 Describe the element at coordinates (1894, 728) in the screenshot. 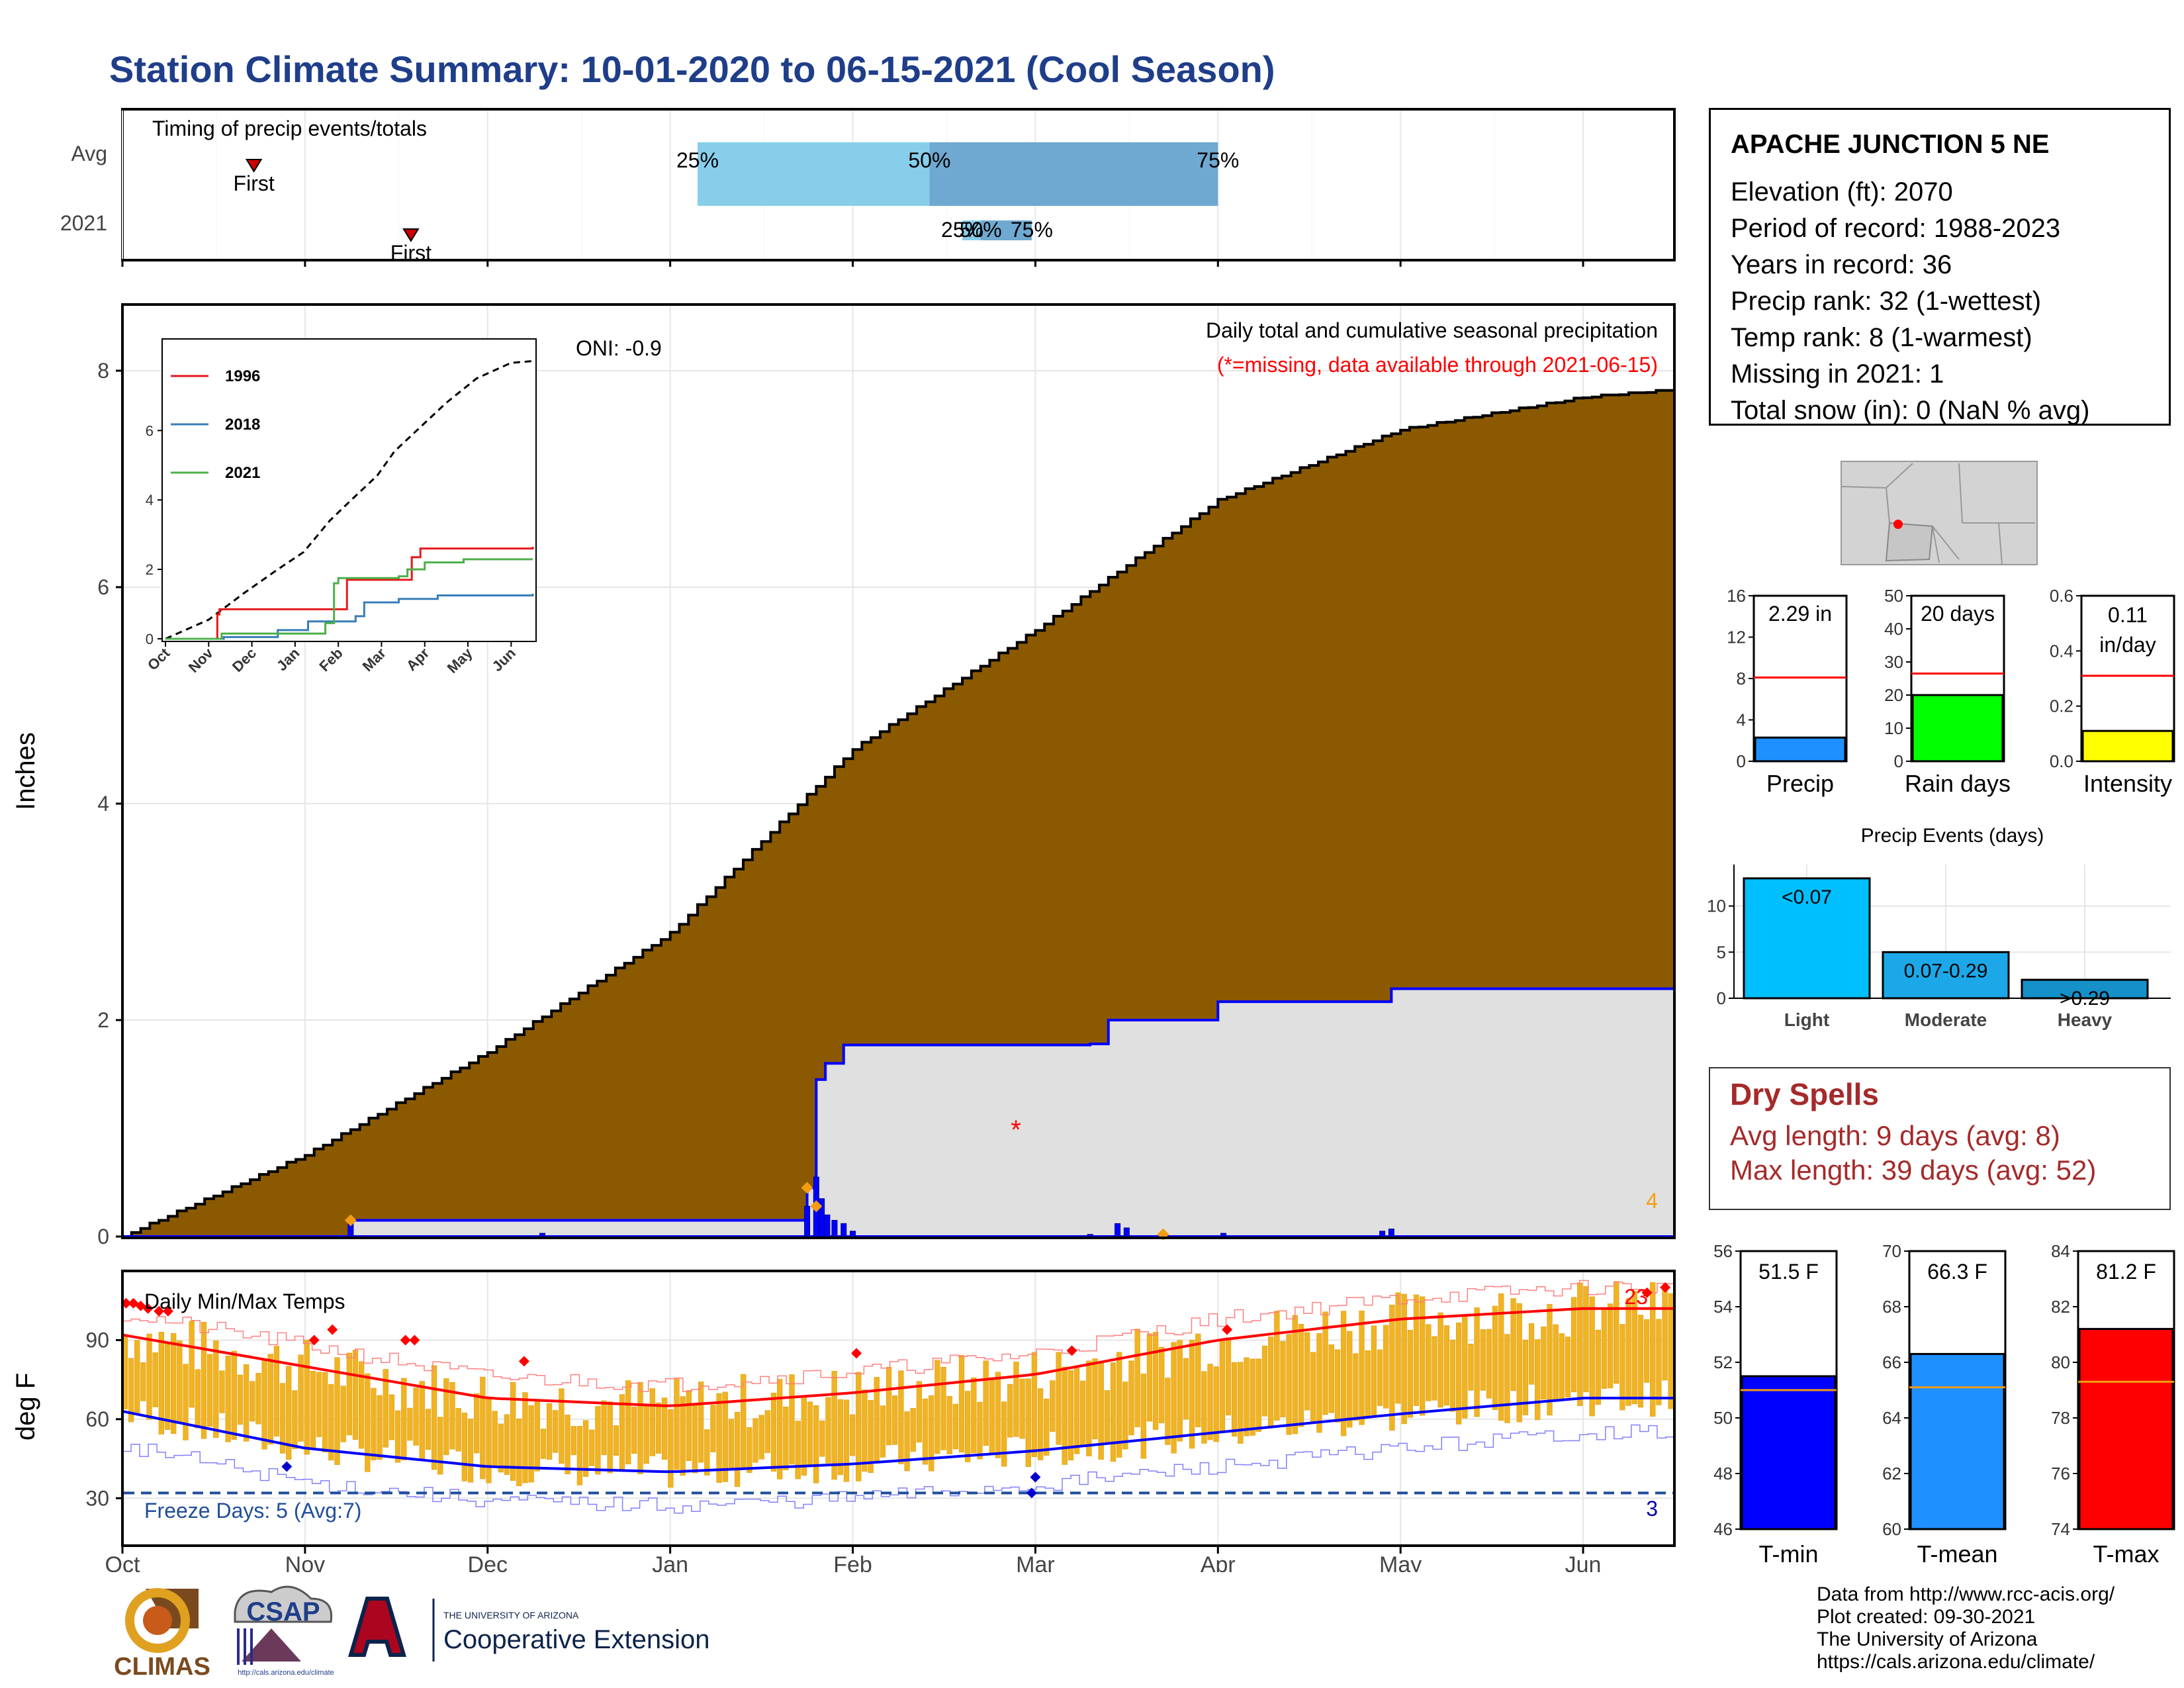

I see `mini-chart-tick-label: 10` at that location.